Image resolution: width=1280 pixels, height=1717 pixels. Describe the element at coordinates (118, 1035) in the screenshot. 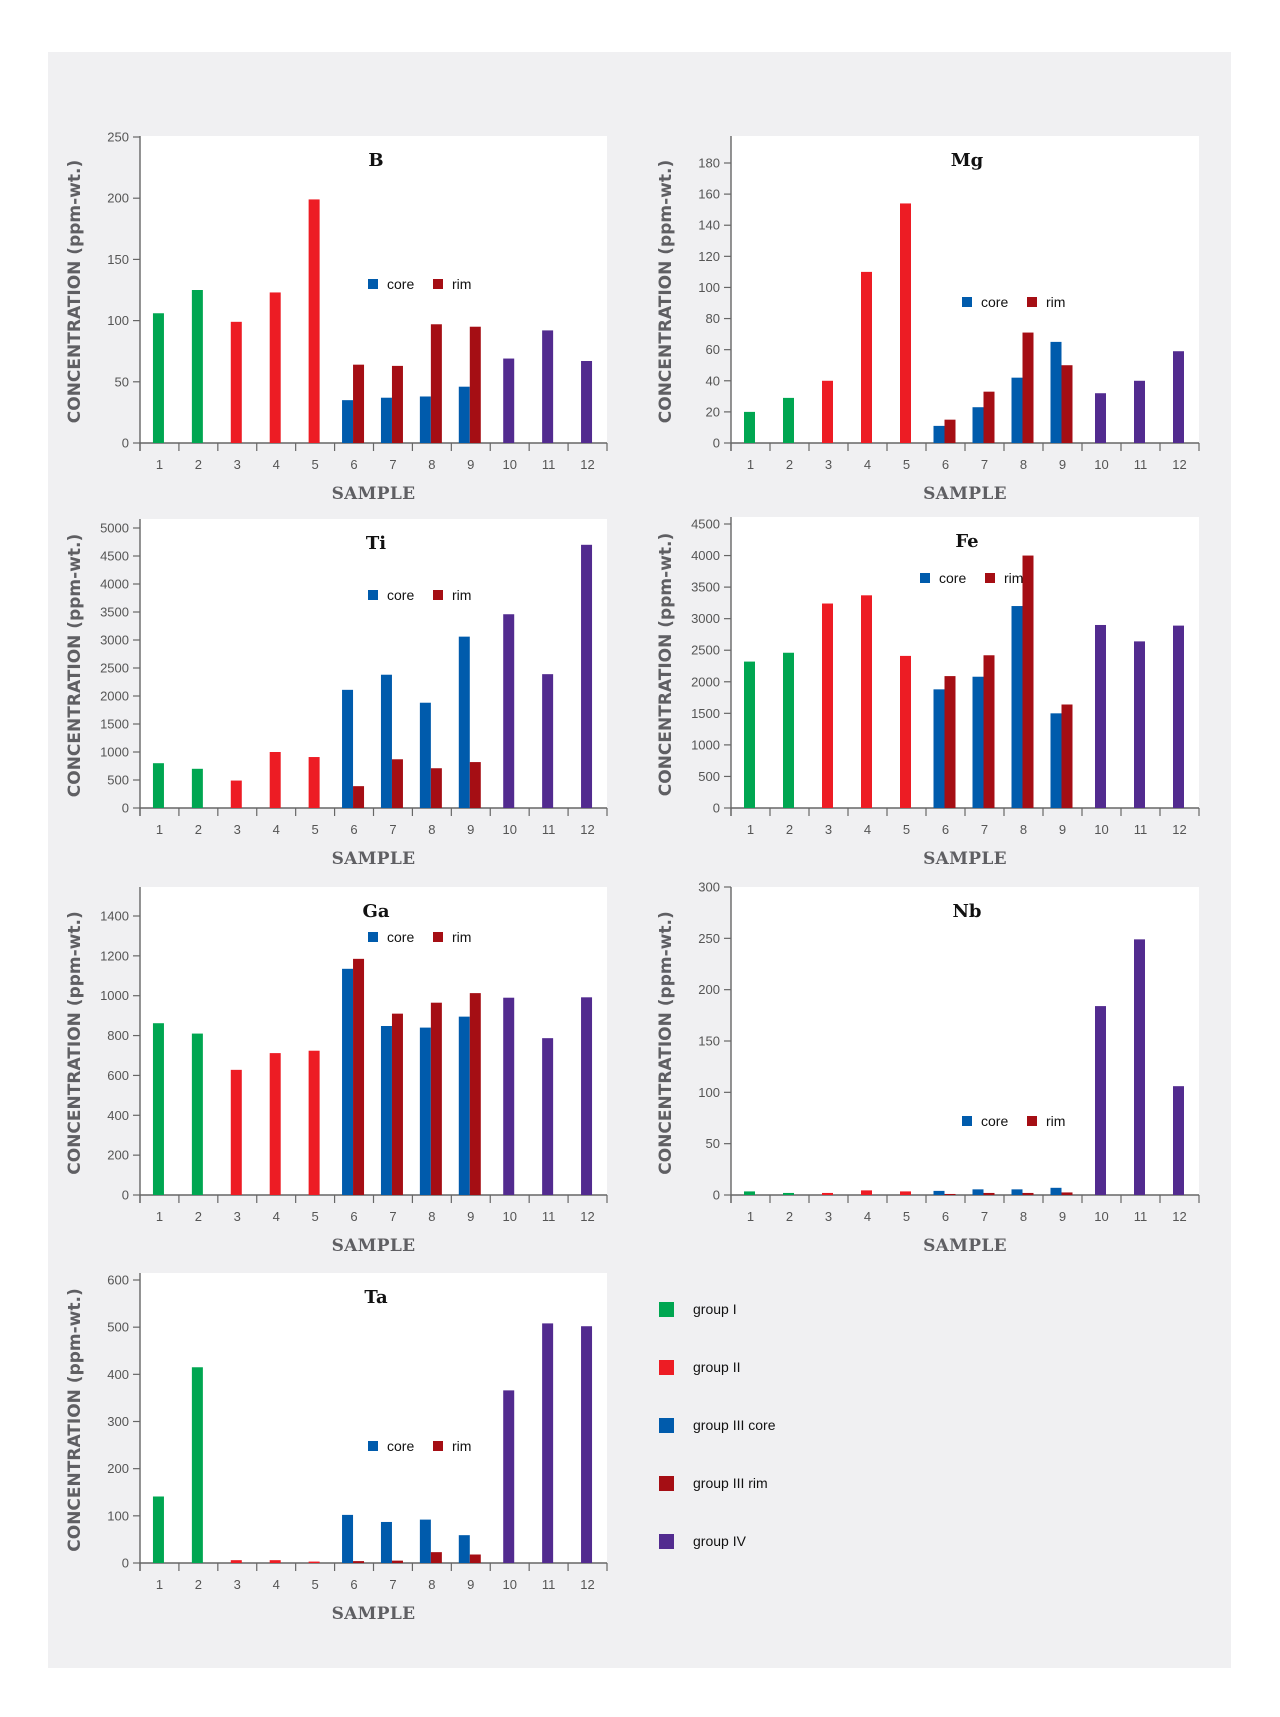

I see `y-tick-label: 800` at that location.